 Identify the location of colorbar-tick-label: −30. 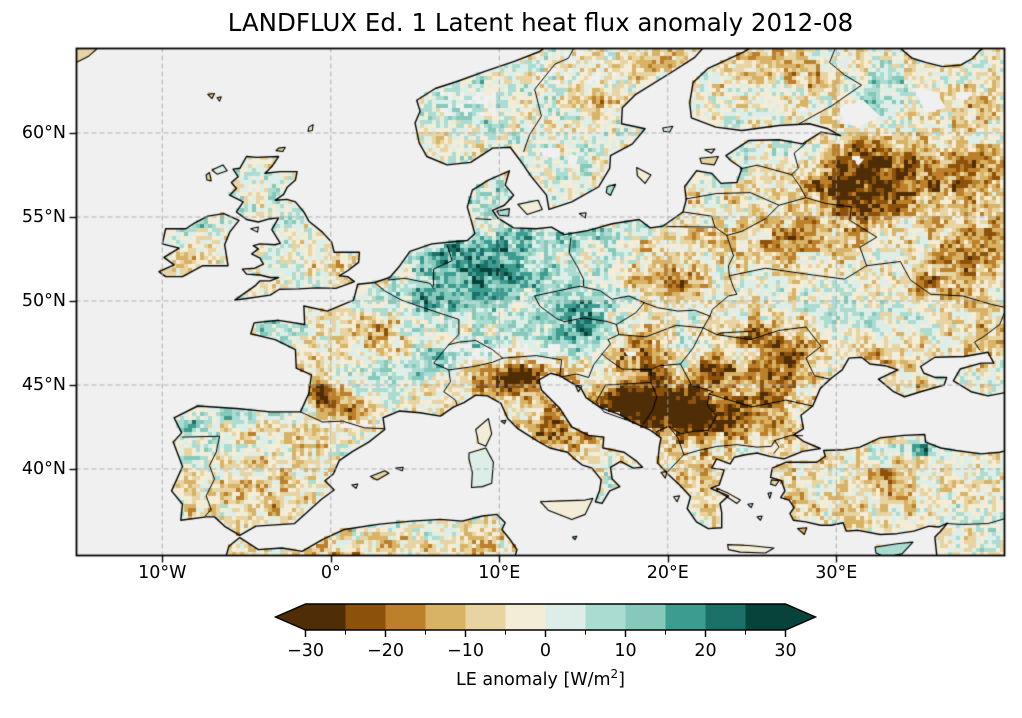
(305, 651).